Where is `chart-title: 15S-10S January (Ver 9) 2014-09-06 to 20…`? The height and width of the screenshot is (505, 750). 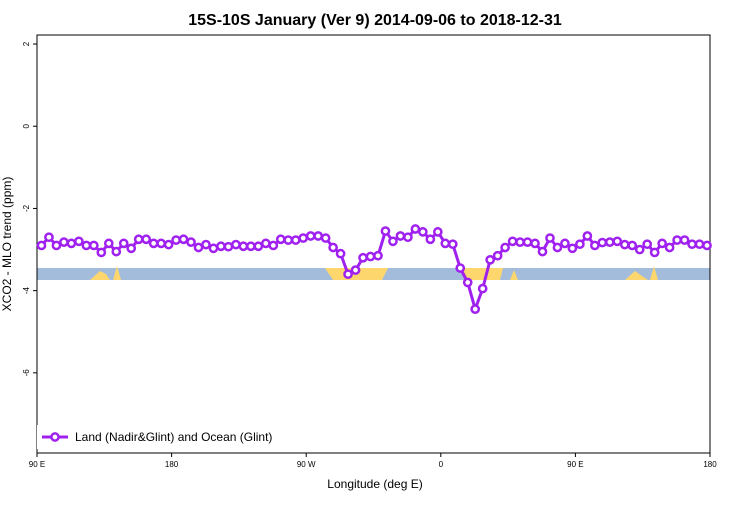
chart-title: 15S-10S January (Ver 9) 2014-09-06 to 20… is located at coordinates (375, 20).